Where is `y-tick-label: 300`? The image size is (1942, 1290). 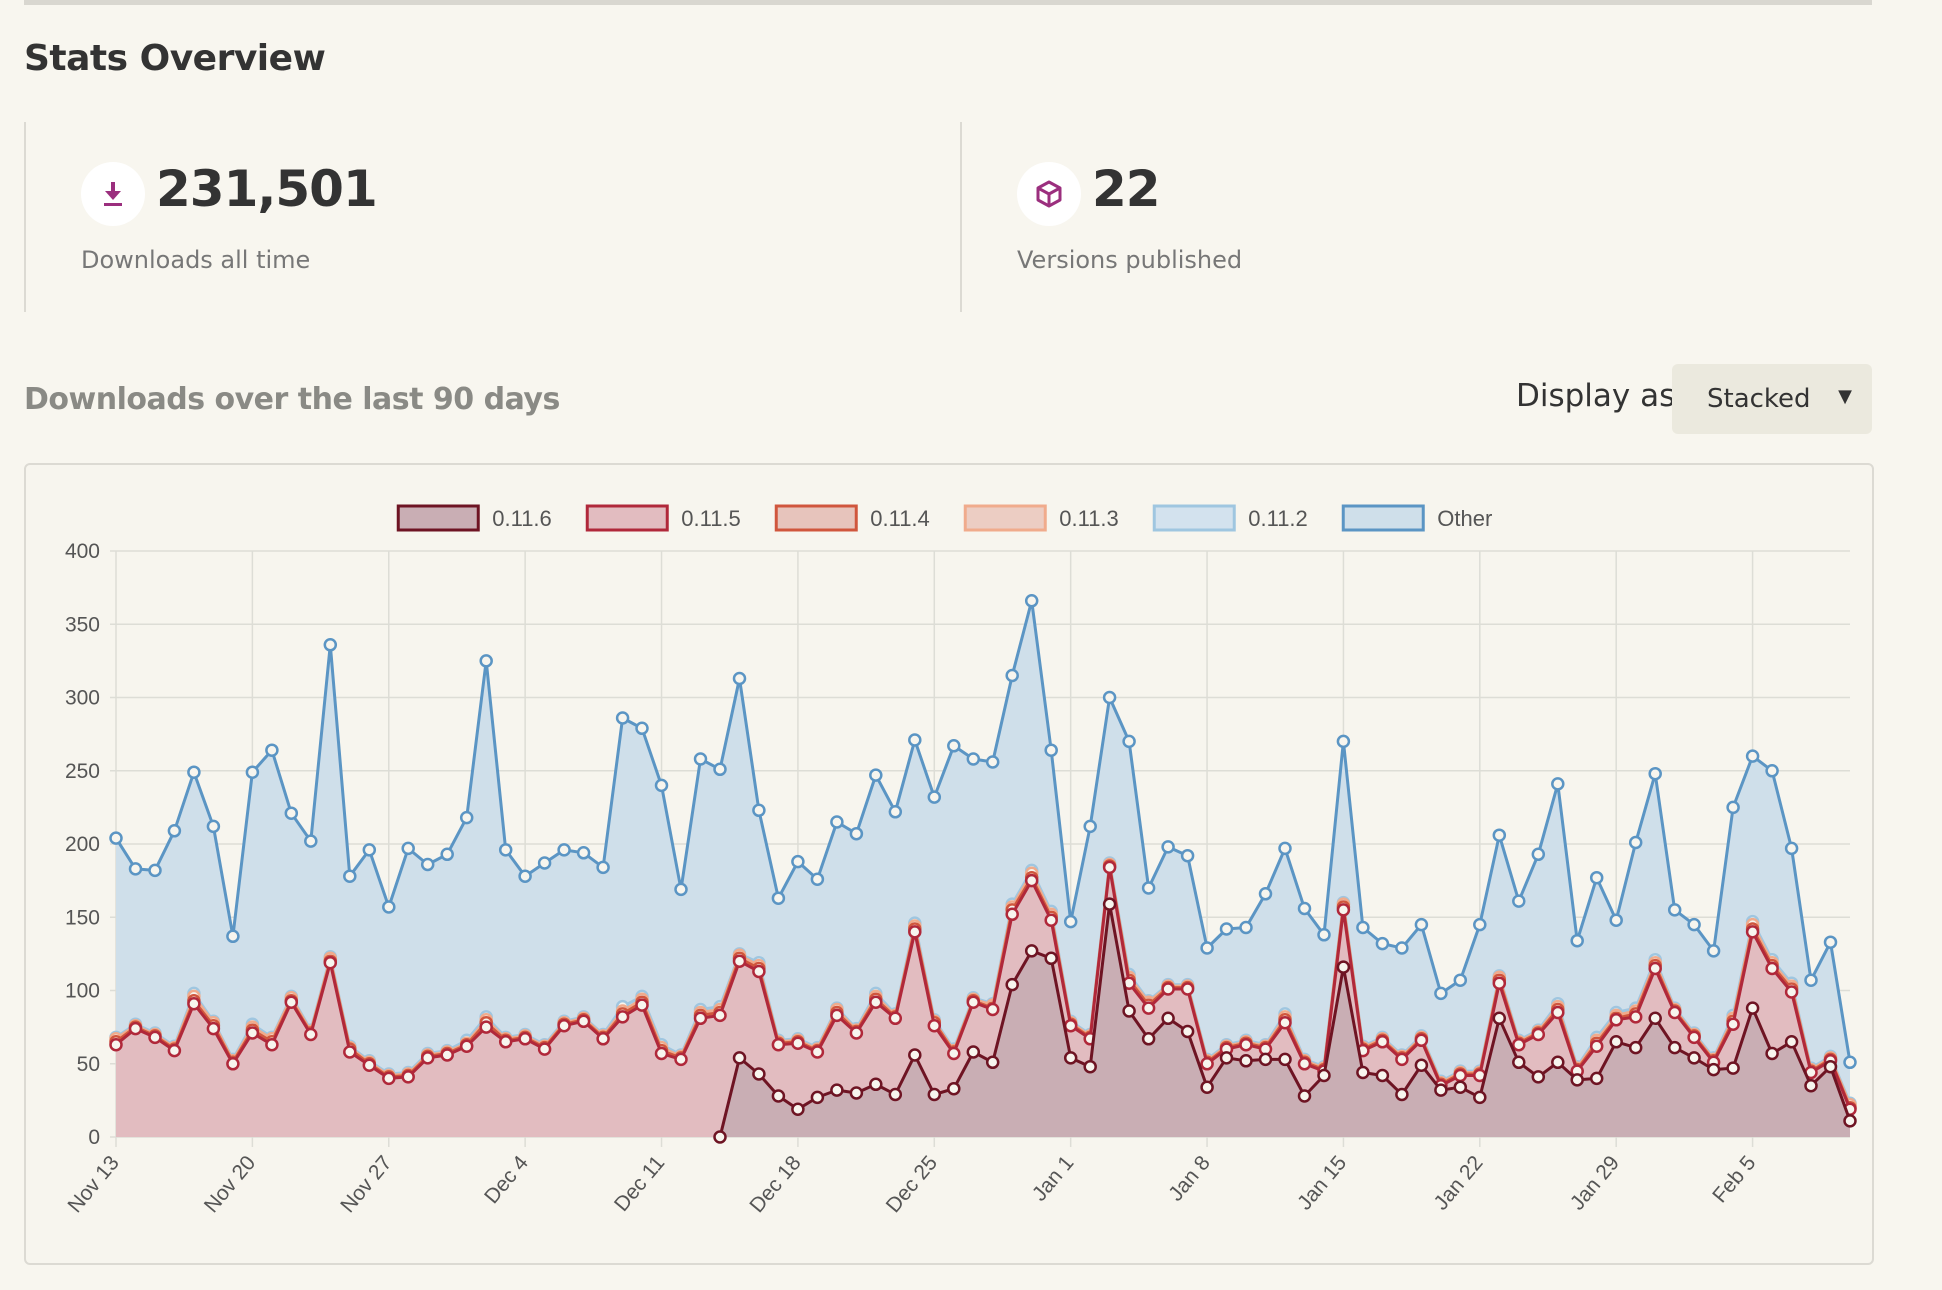
y-tick-label: 300 is located at coordinates (82, 698).